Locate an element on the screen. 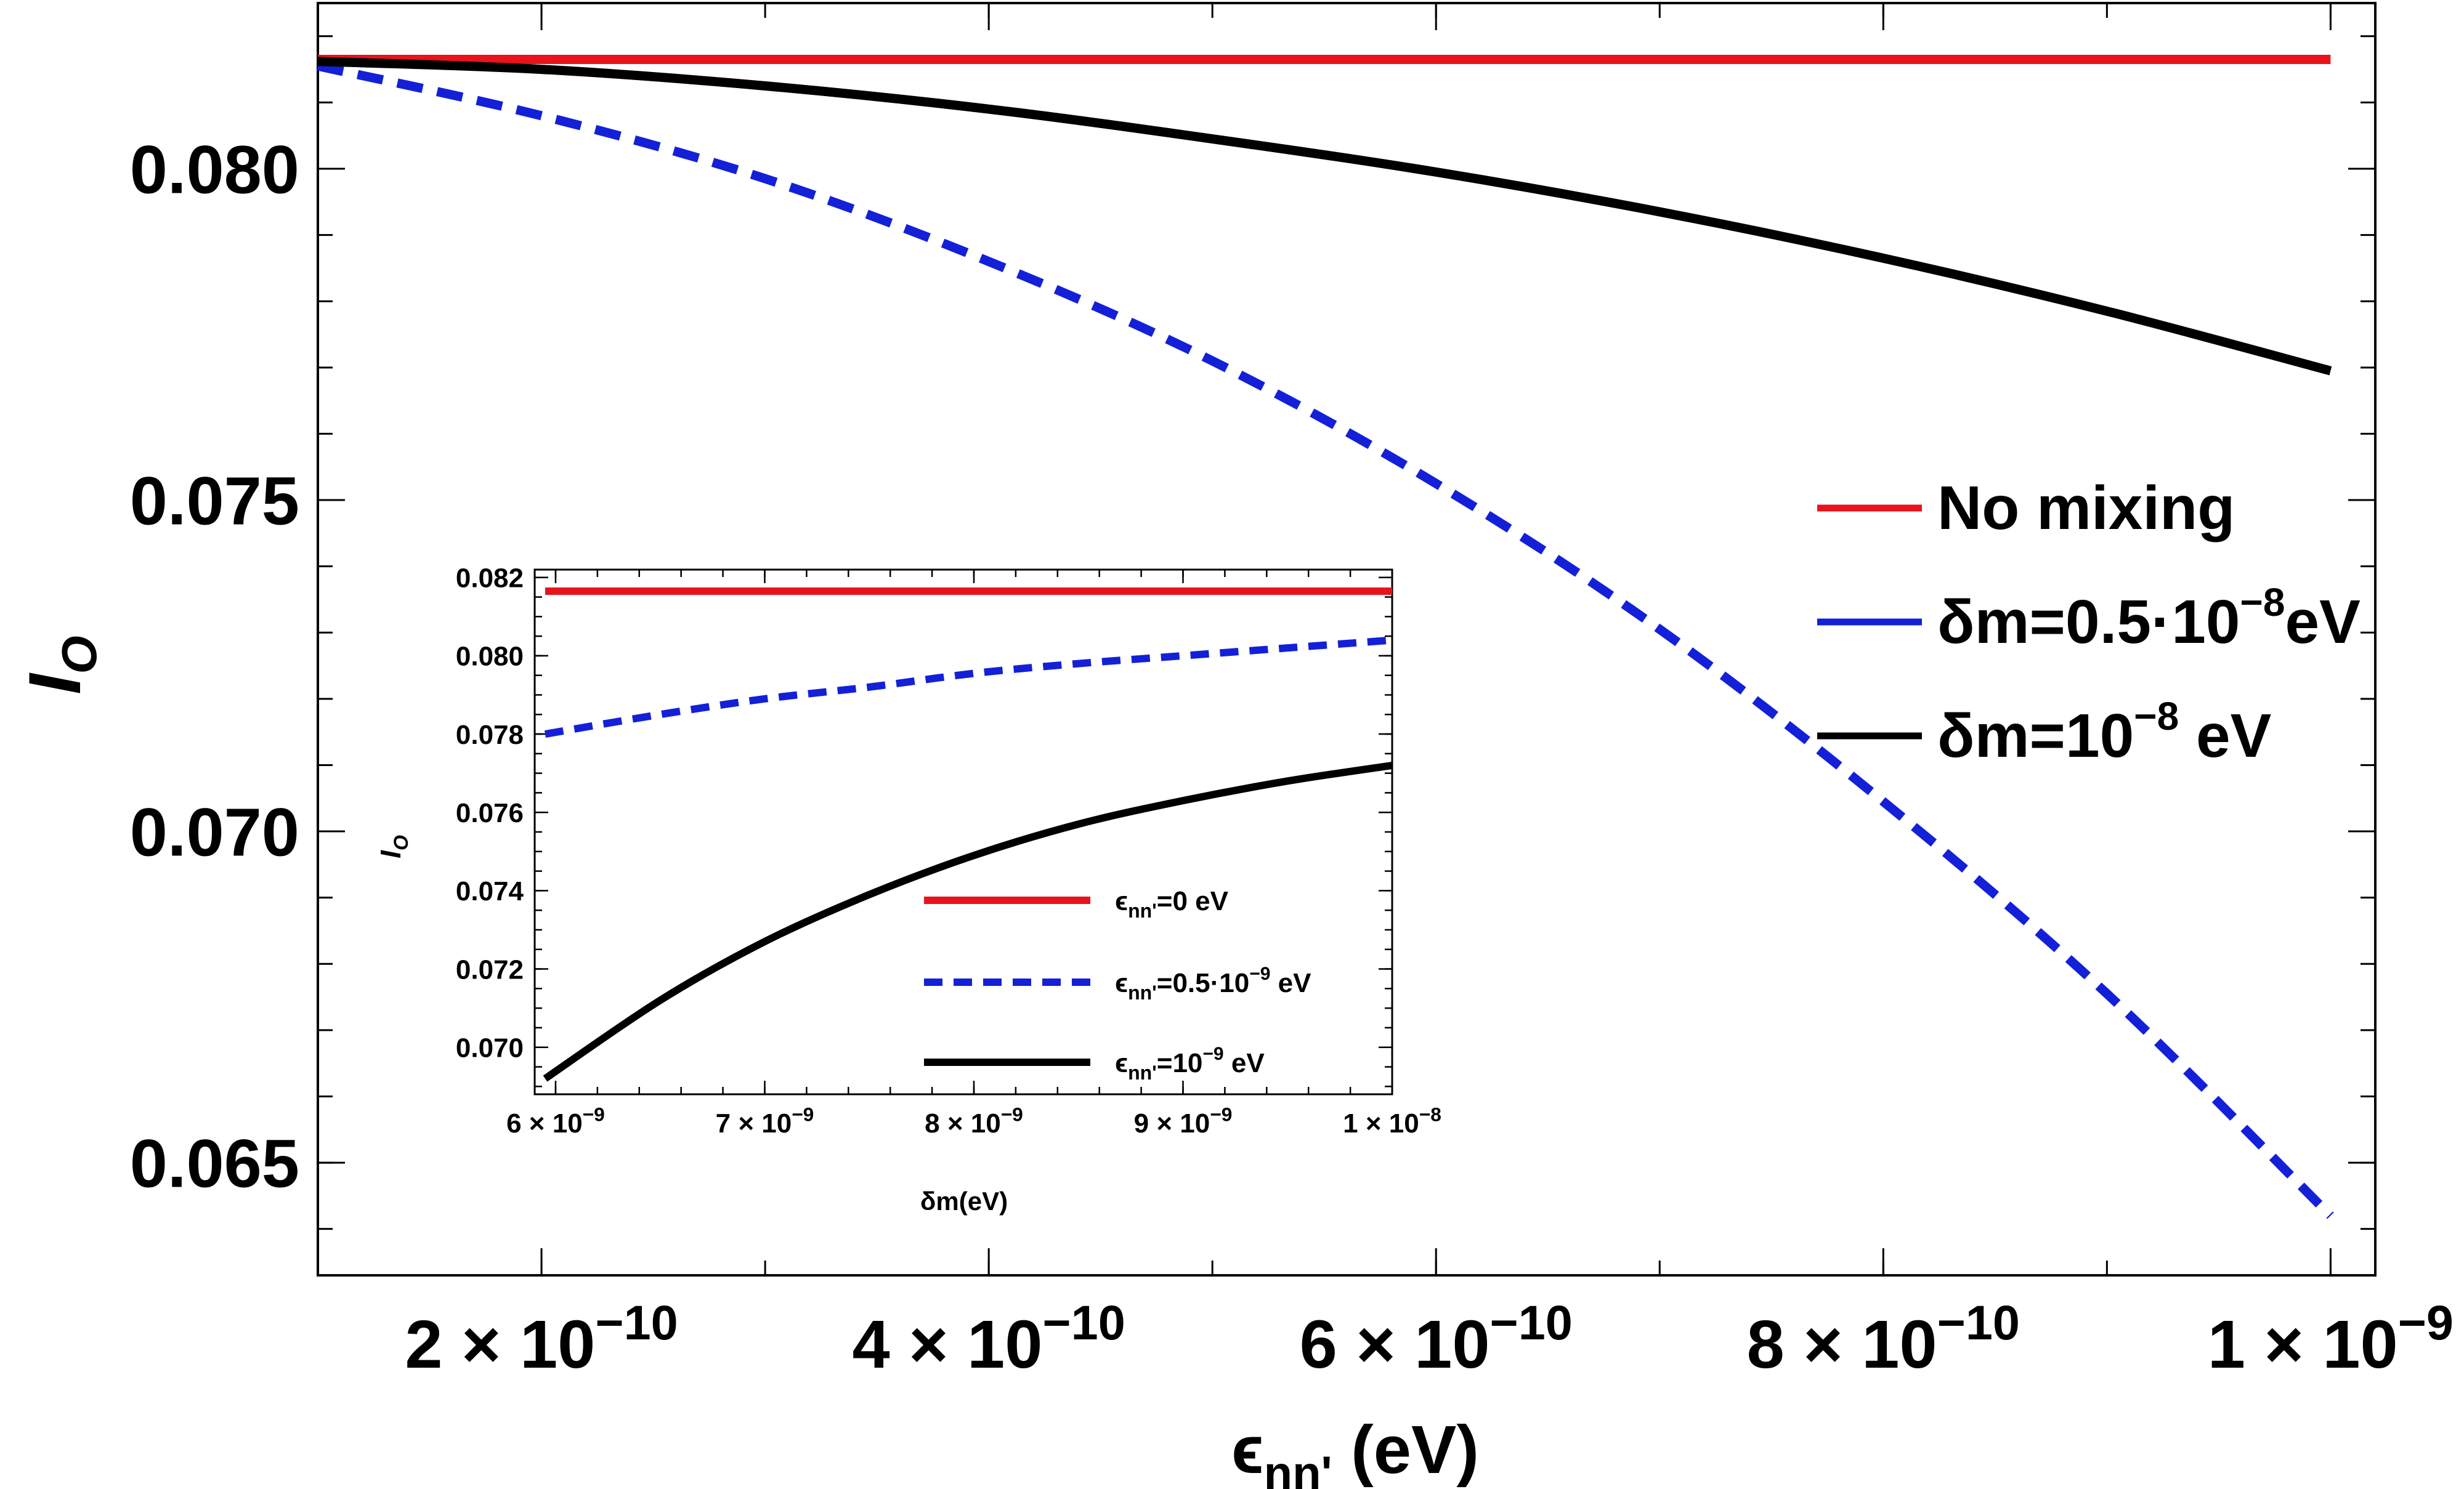 The height and width of the screenshot is (1489, 2464). main-x-axis-title: ϵnn' (eV) is located at coordinates (1355, 1450).